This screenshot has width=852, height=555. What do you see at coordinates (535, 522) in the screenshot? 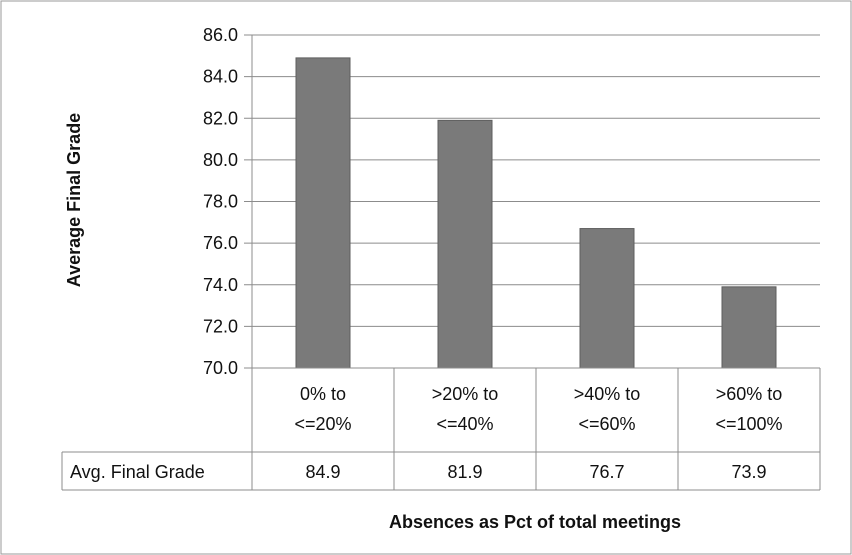
I see `x-axis-title: Absences as Pct of total meetings` at bounding box center [535, 522].